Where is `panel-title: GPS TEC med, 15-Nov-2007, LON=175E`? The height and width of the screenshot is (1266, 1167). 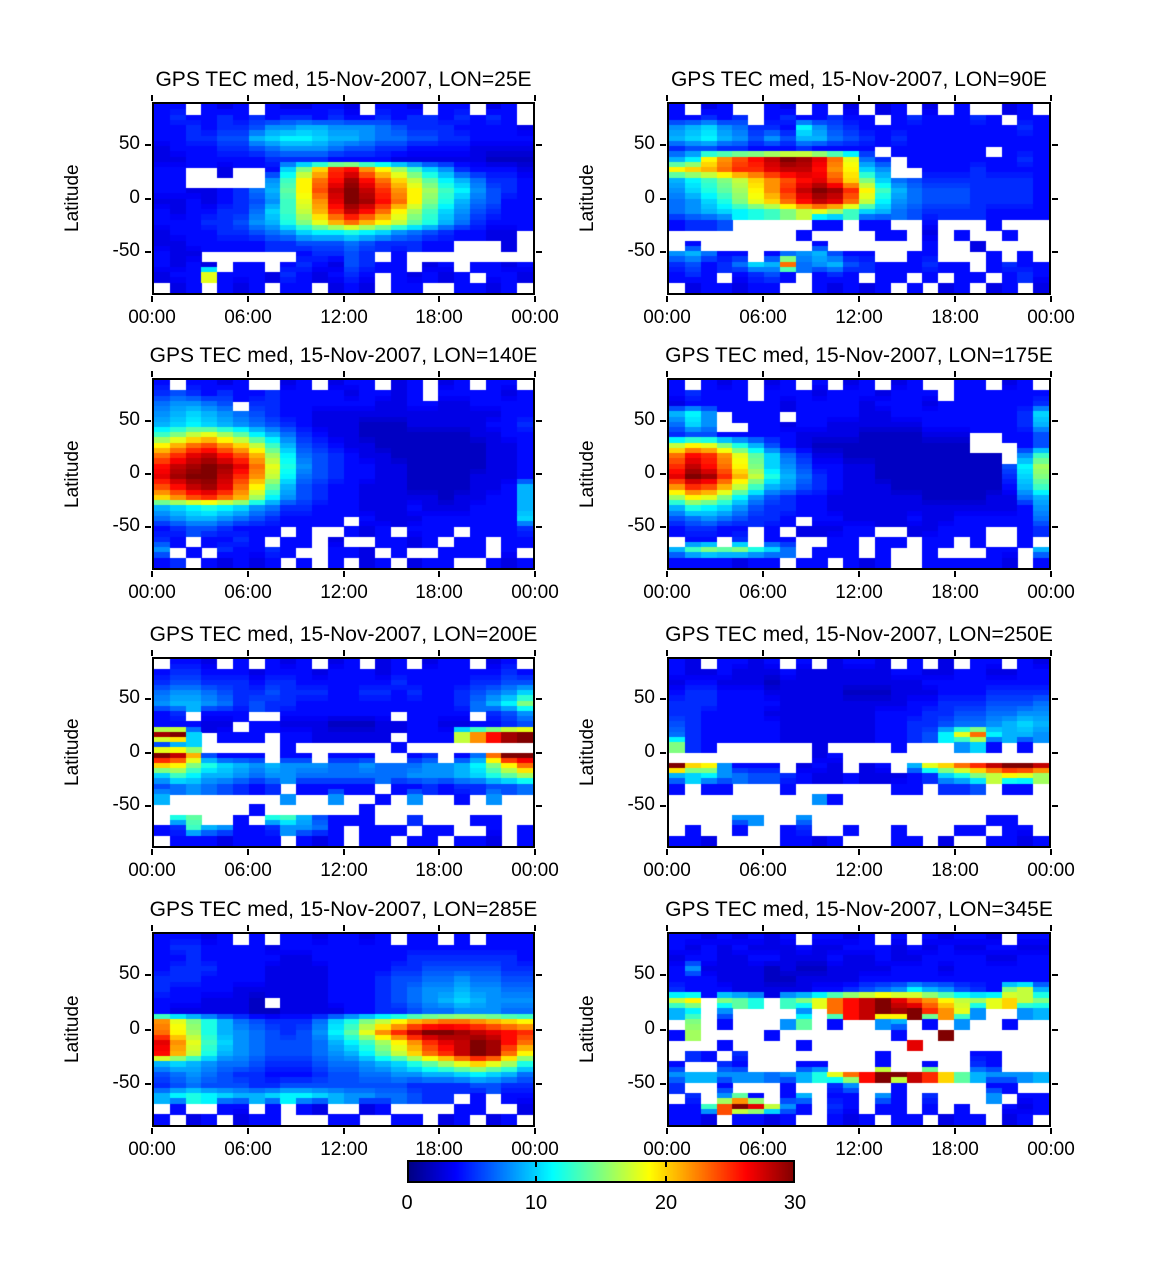 panel-title: GPS TEC med, 15-Nov-2007, LON=175E is located at coordinates (859, 355).